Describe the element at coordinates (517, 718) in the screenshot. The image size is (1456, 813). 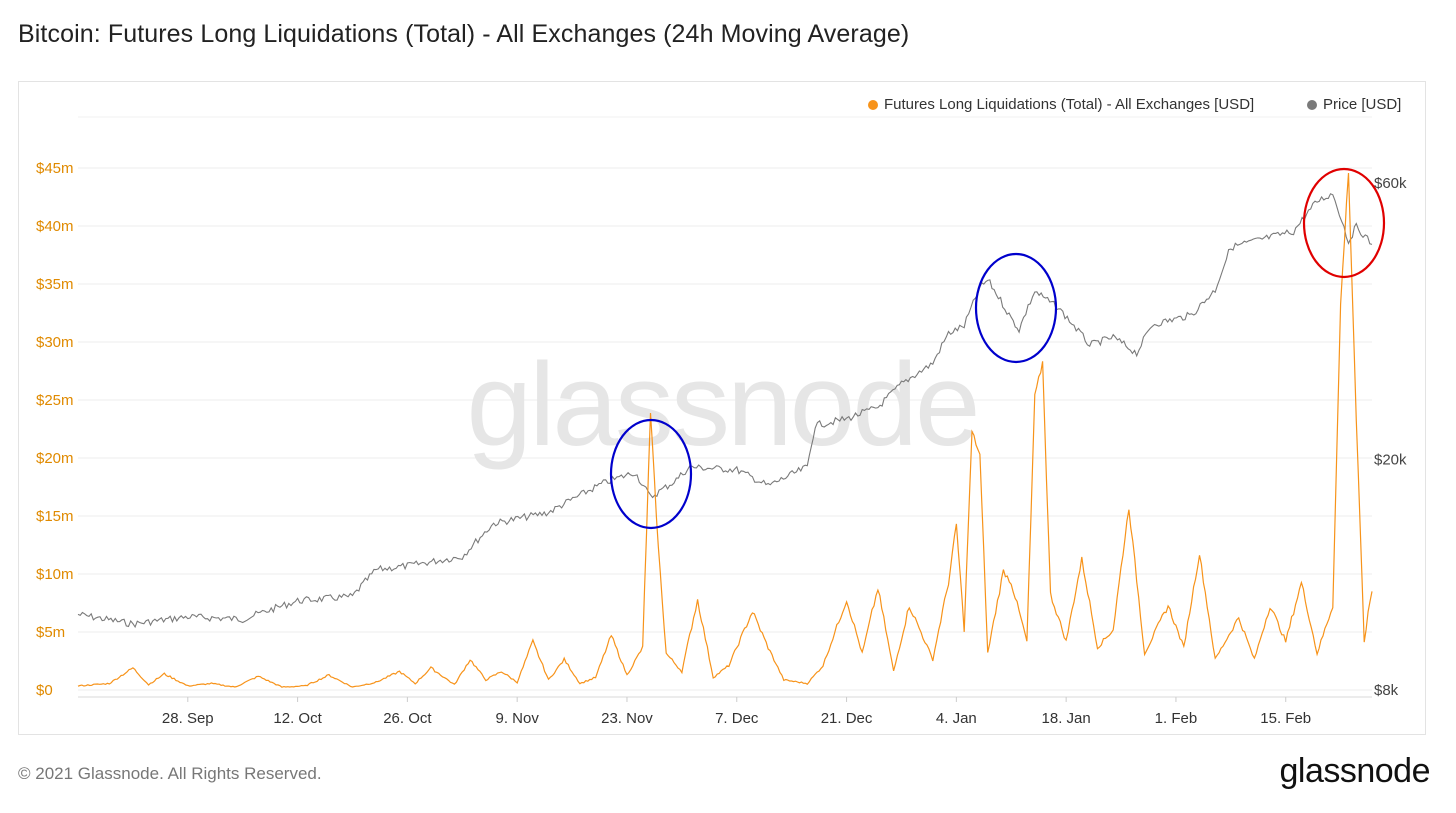
I see `x-tick-label: 9. Nov` at that location.